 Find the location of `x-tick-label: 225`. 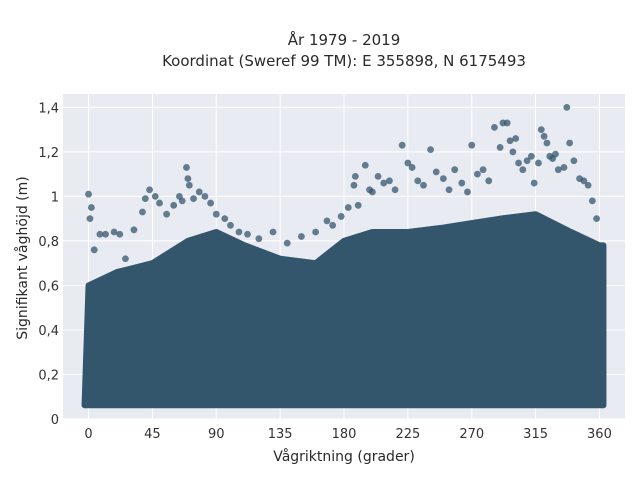

x-tick-label: 225 is located at coordinates (407, 434).